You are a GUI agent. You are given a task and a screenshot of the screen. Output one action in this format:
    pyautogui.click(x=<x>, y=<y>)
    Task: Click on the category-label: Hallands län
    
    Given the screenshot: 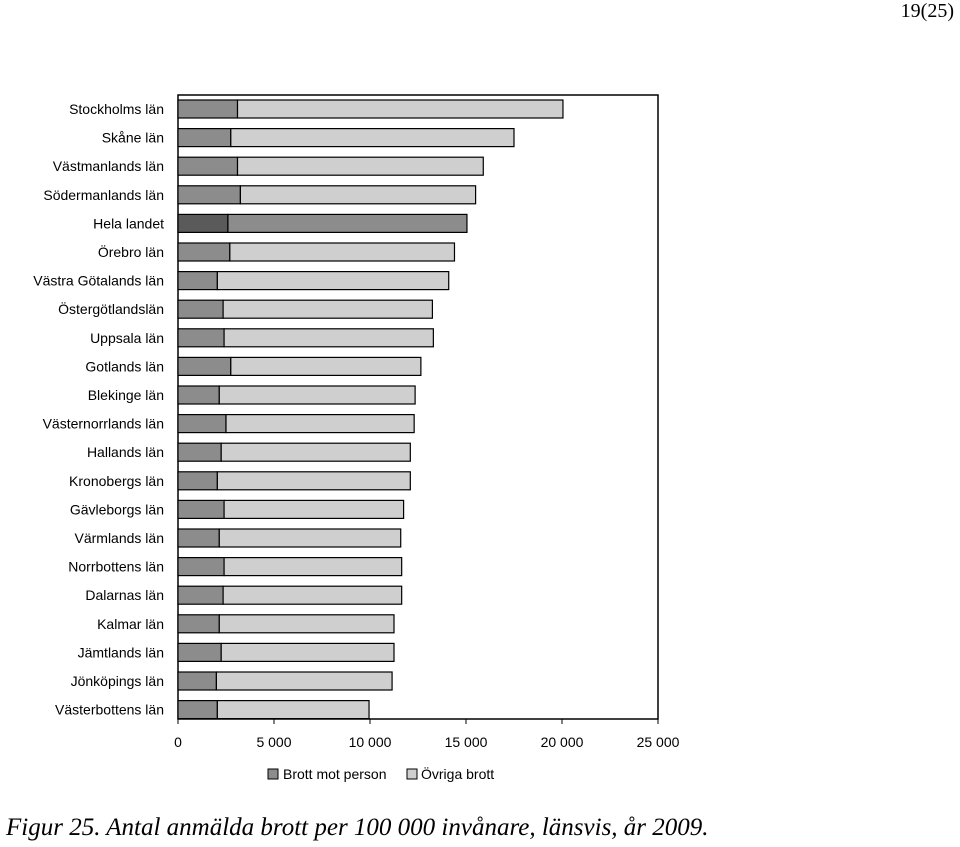 What is the action you would take?
    pyautogui.click(x=125, y=452)
    